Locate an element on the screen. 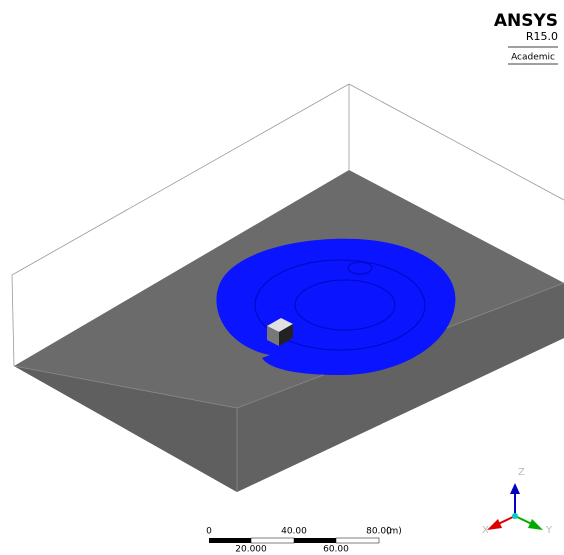 The image size is (564, 555). logo-version: R15.0 is located at coordinates (542, 36).